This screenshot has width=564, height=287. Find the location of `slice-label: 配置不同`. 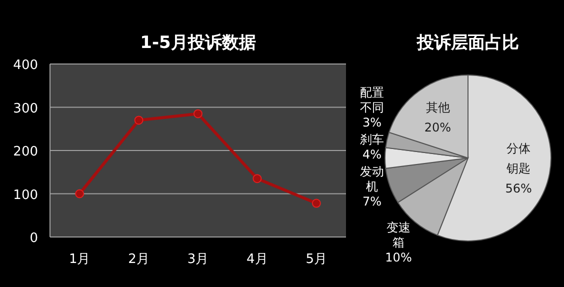

slice-label: 配置不同 is located at coordinates (372, 100).